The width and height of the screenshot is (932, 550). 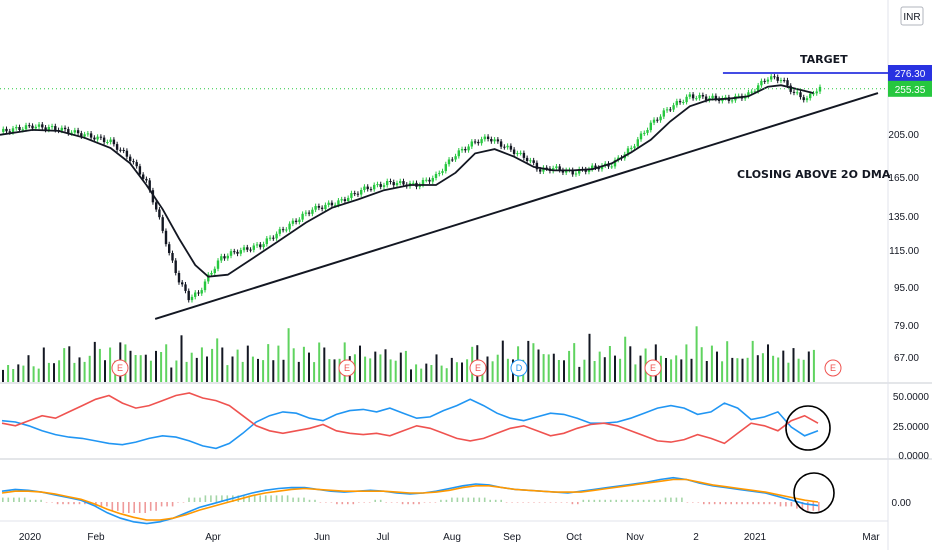 I want to click on time-axis-label: Apr, so click(x=213, y=537).